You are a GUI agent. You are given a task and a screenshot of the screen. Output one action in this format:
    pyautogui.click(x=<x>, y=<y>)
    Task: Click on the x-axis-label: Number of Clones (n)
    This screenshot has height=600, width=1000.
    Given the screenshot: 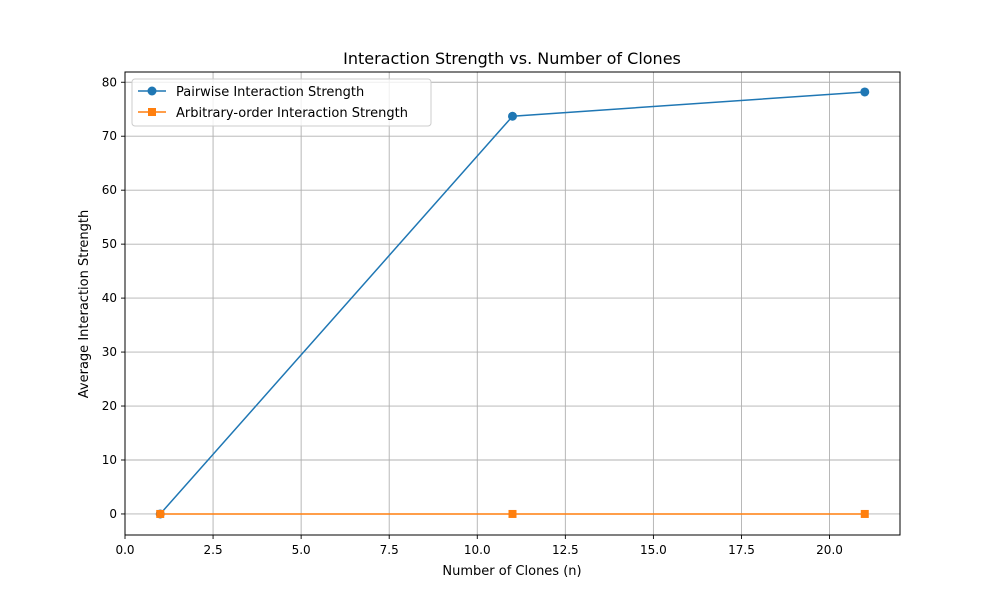 What is the action you would take?
    pyautogui.click(x=511, y=571)
    